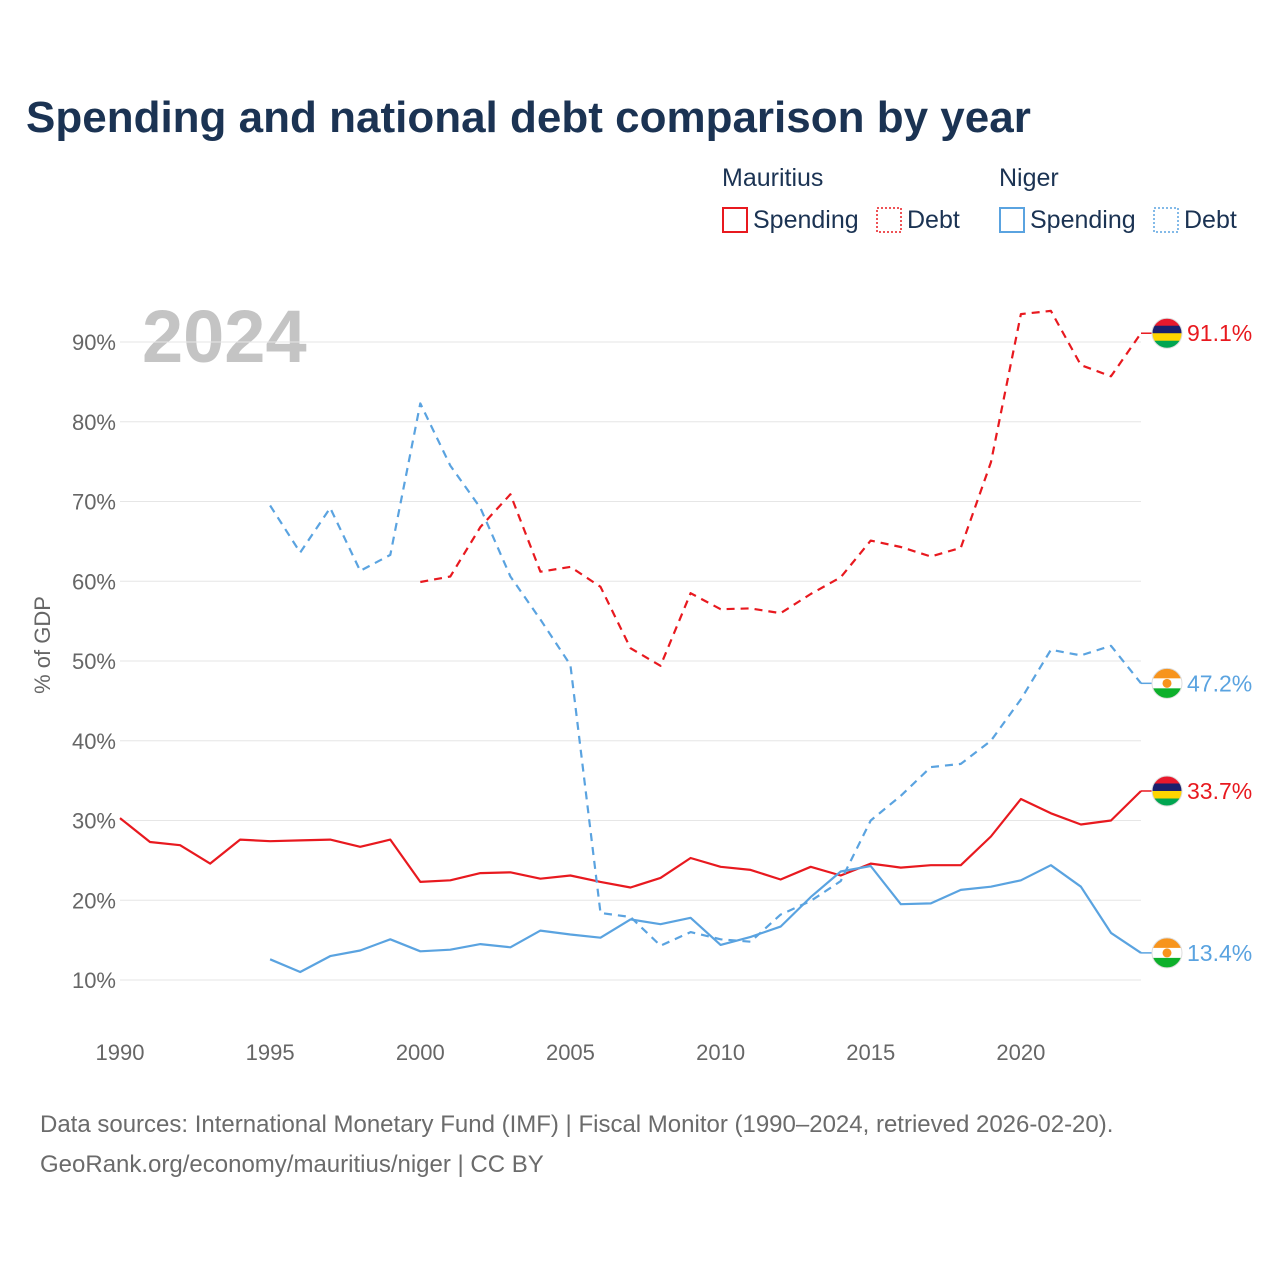 This screenshot has height=1280, width=1280. Describe the element at coordinates (933, 220) in the screenshot. I see `legend-label-mauritius-debt: Debt` at that location.